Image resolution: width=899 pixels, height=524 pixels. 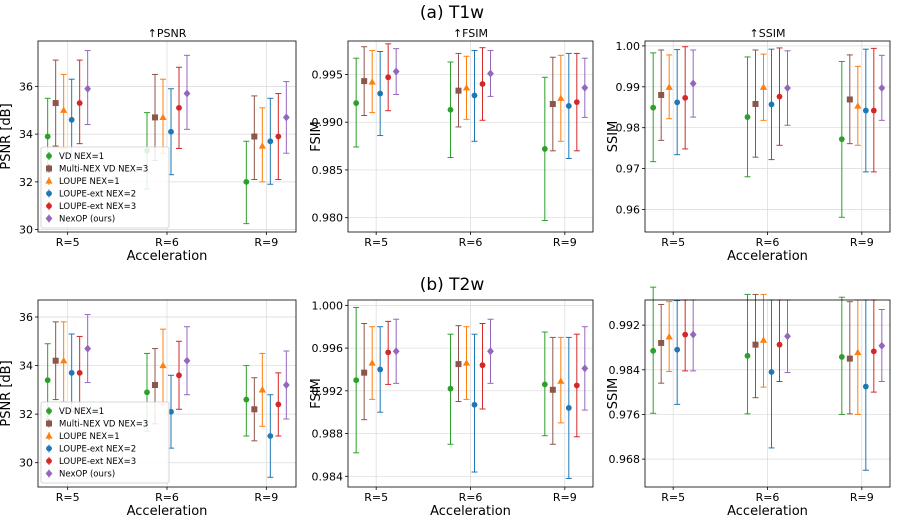 What do you see at coordinates (625, 325) in the screenshot?
I see `y-tick-label: 0.992` at bounding box center [625, 325].